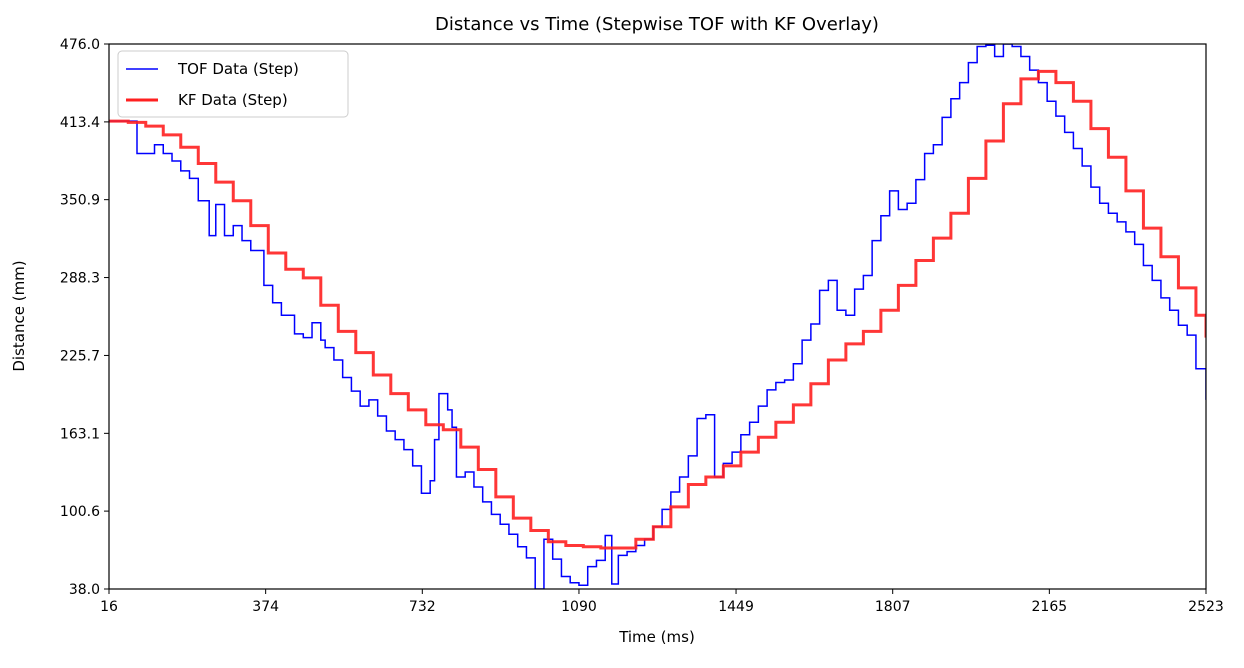  Describe the element at coordinates (422, 607) in the screenshot. I see `x-tick-label: 732` at that location.